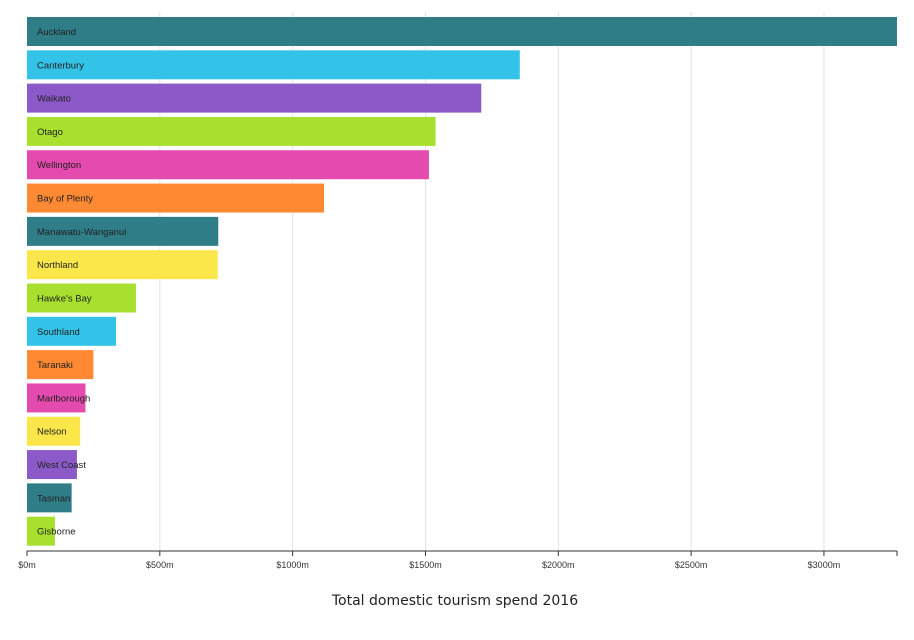  Describe the element at coordinates (27, 565) in the screenshot. I see `x-tick-label: $0m` at that location.